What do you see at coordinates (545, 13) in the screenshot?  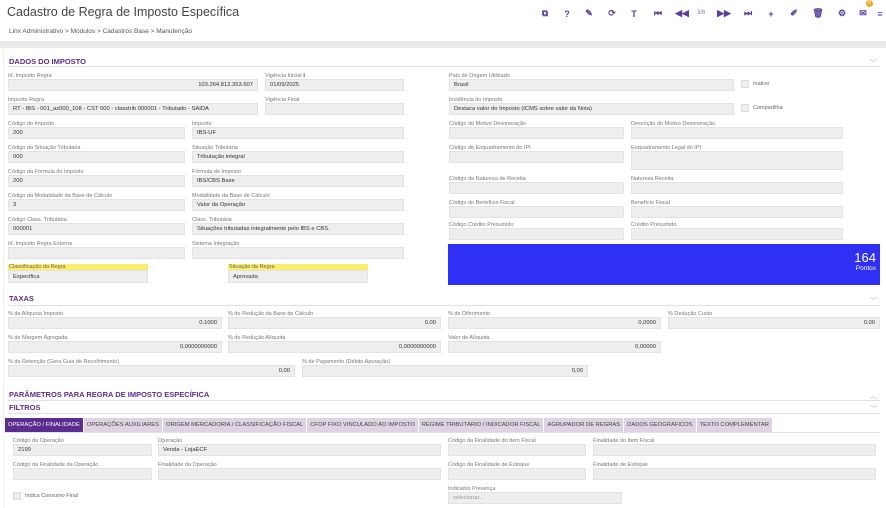 I see `copy-icon: ⧉` at bounding box center [545, 13].